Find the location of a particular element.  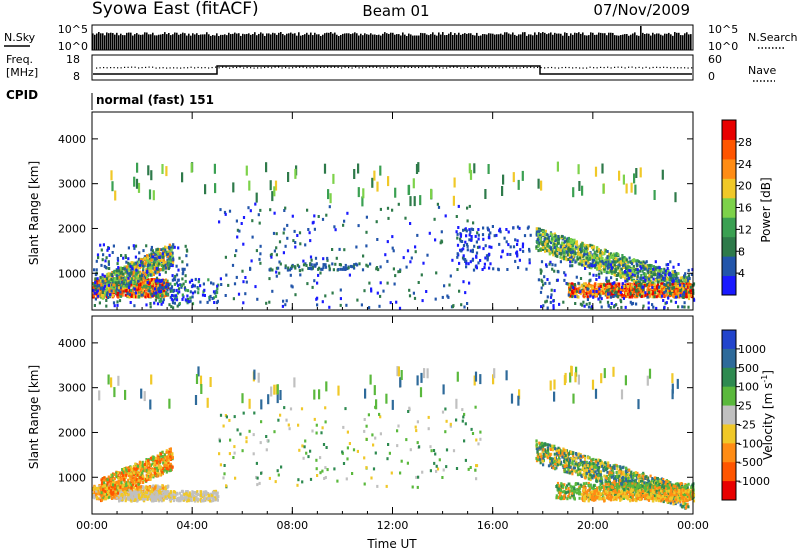

search-tick-top: 10^5 is located at coordinates (723, 29).